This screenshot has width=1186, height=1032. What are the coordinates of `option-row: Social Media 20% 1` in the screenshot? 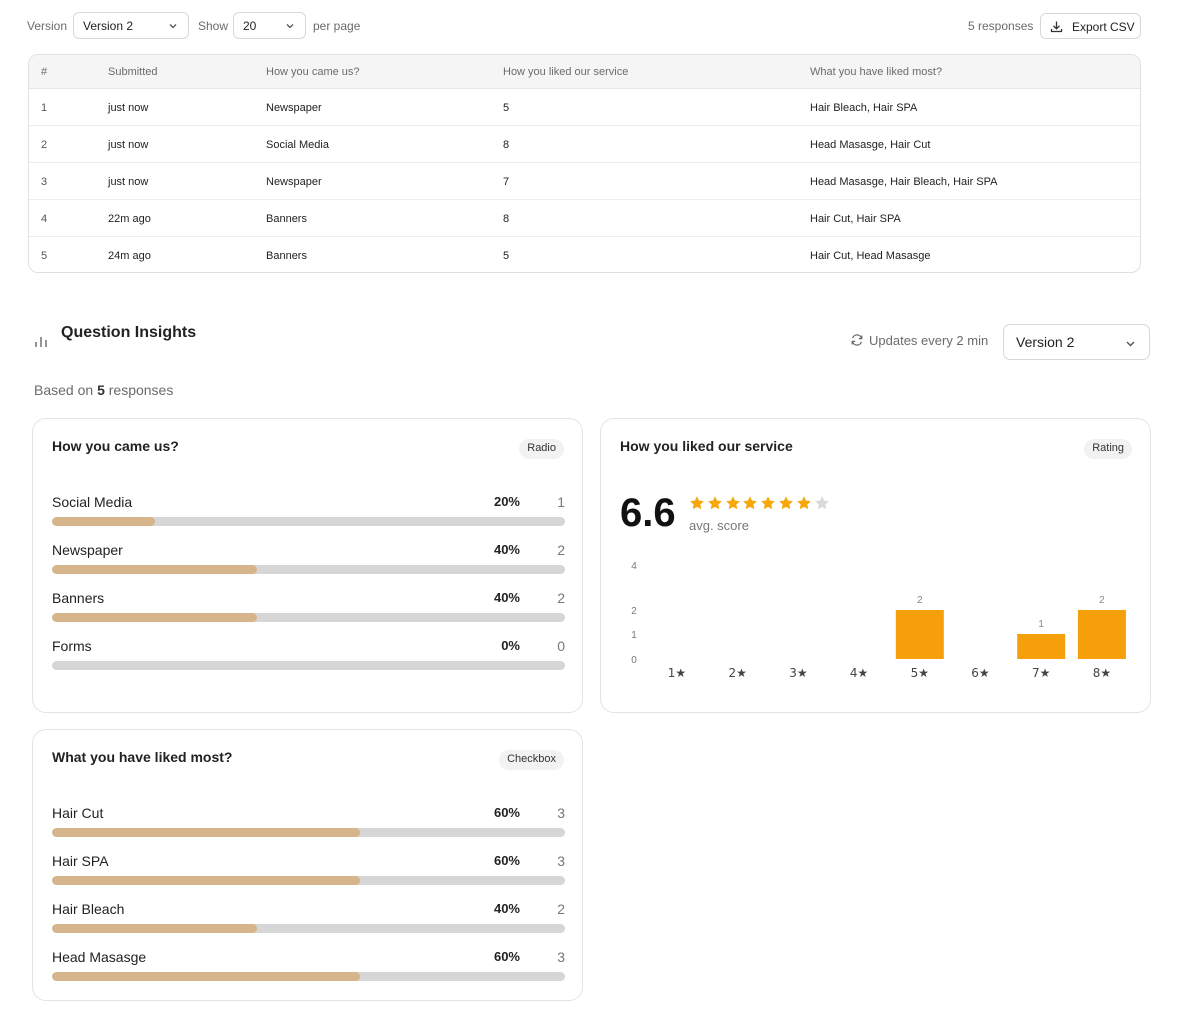 It's located at (308, 514).